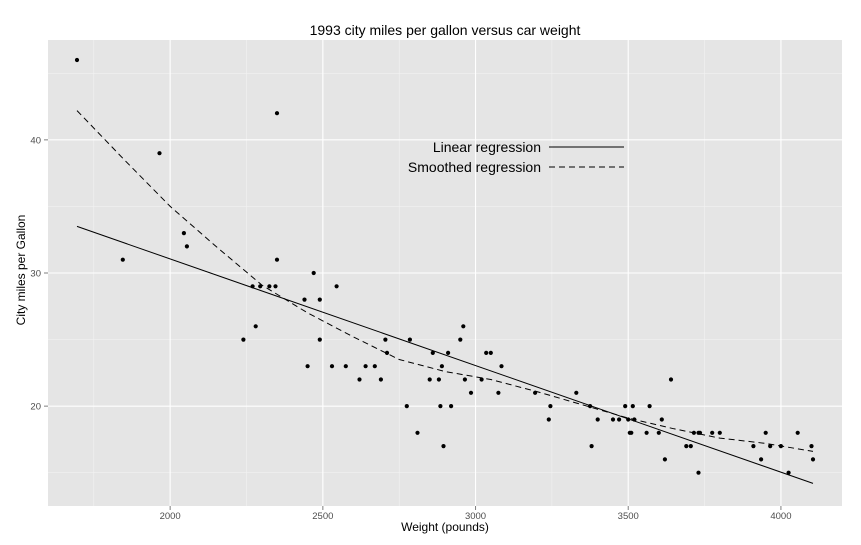 This screenshot has height=545, width=861. What do you see at coordinates (474, 167) in the screenshot?
I see `legend-label: Smoothed regression` at bounding box center [474, 167].